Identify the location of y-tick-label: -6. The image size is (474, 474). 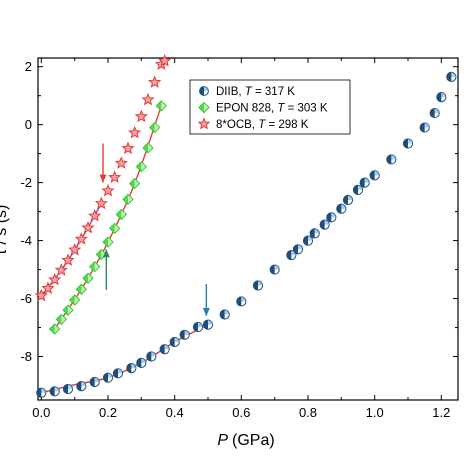
(26, 298).